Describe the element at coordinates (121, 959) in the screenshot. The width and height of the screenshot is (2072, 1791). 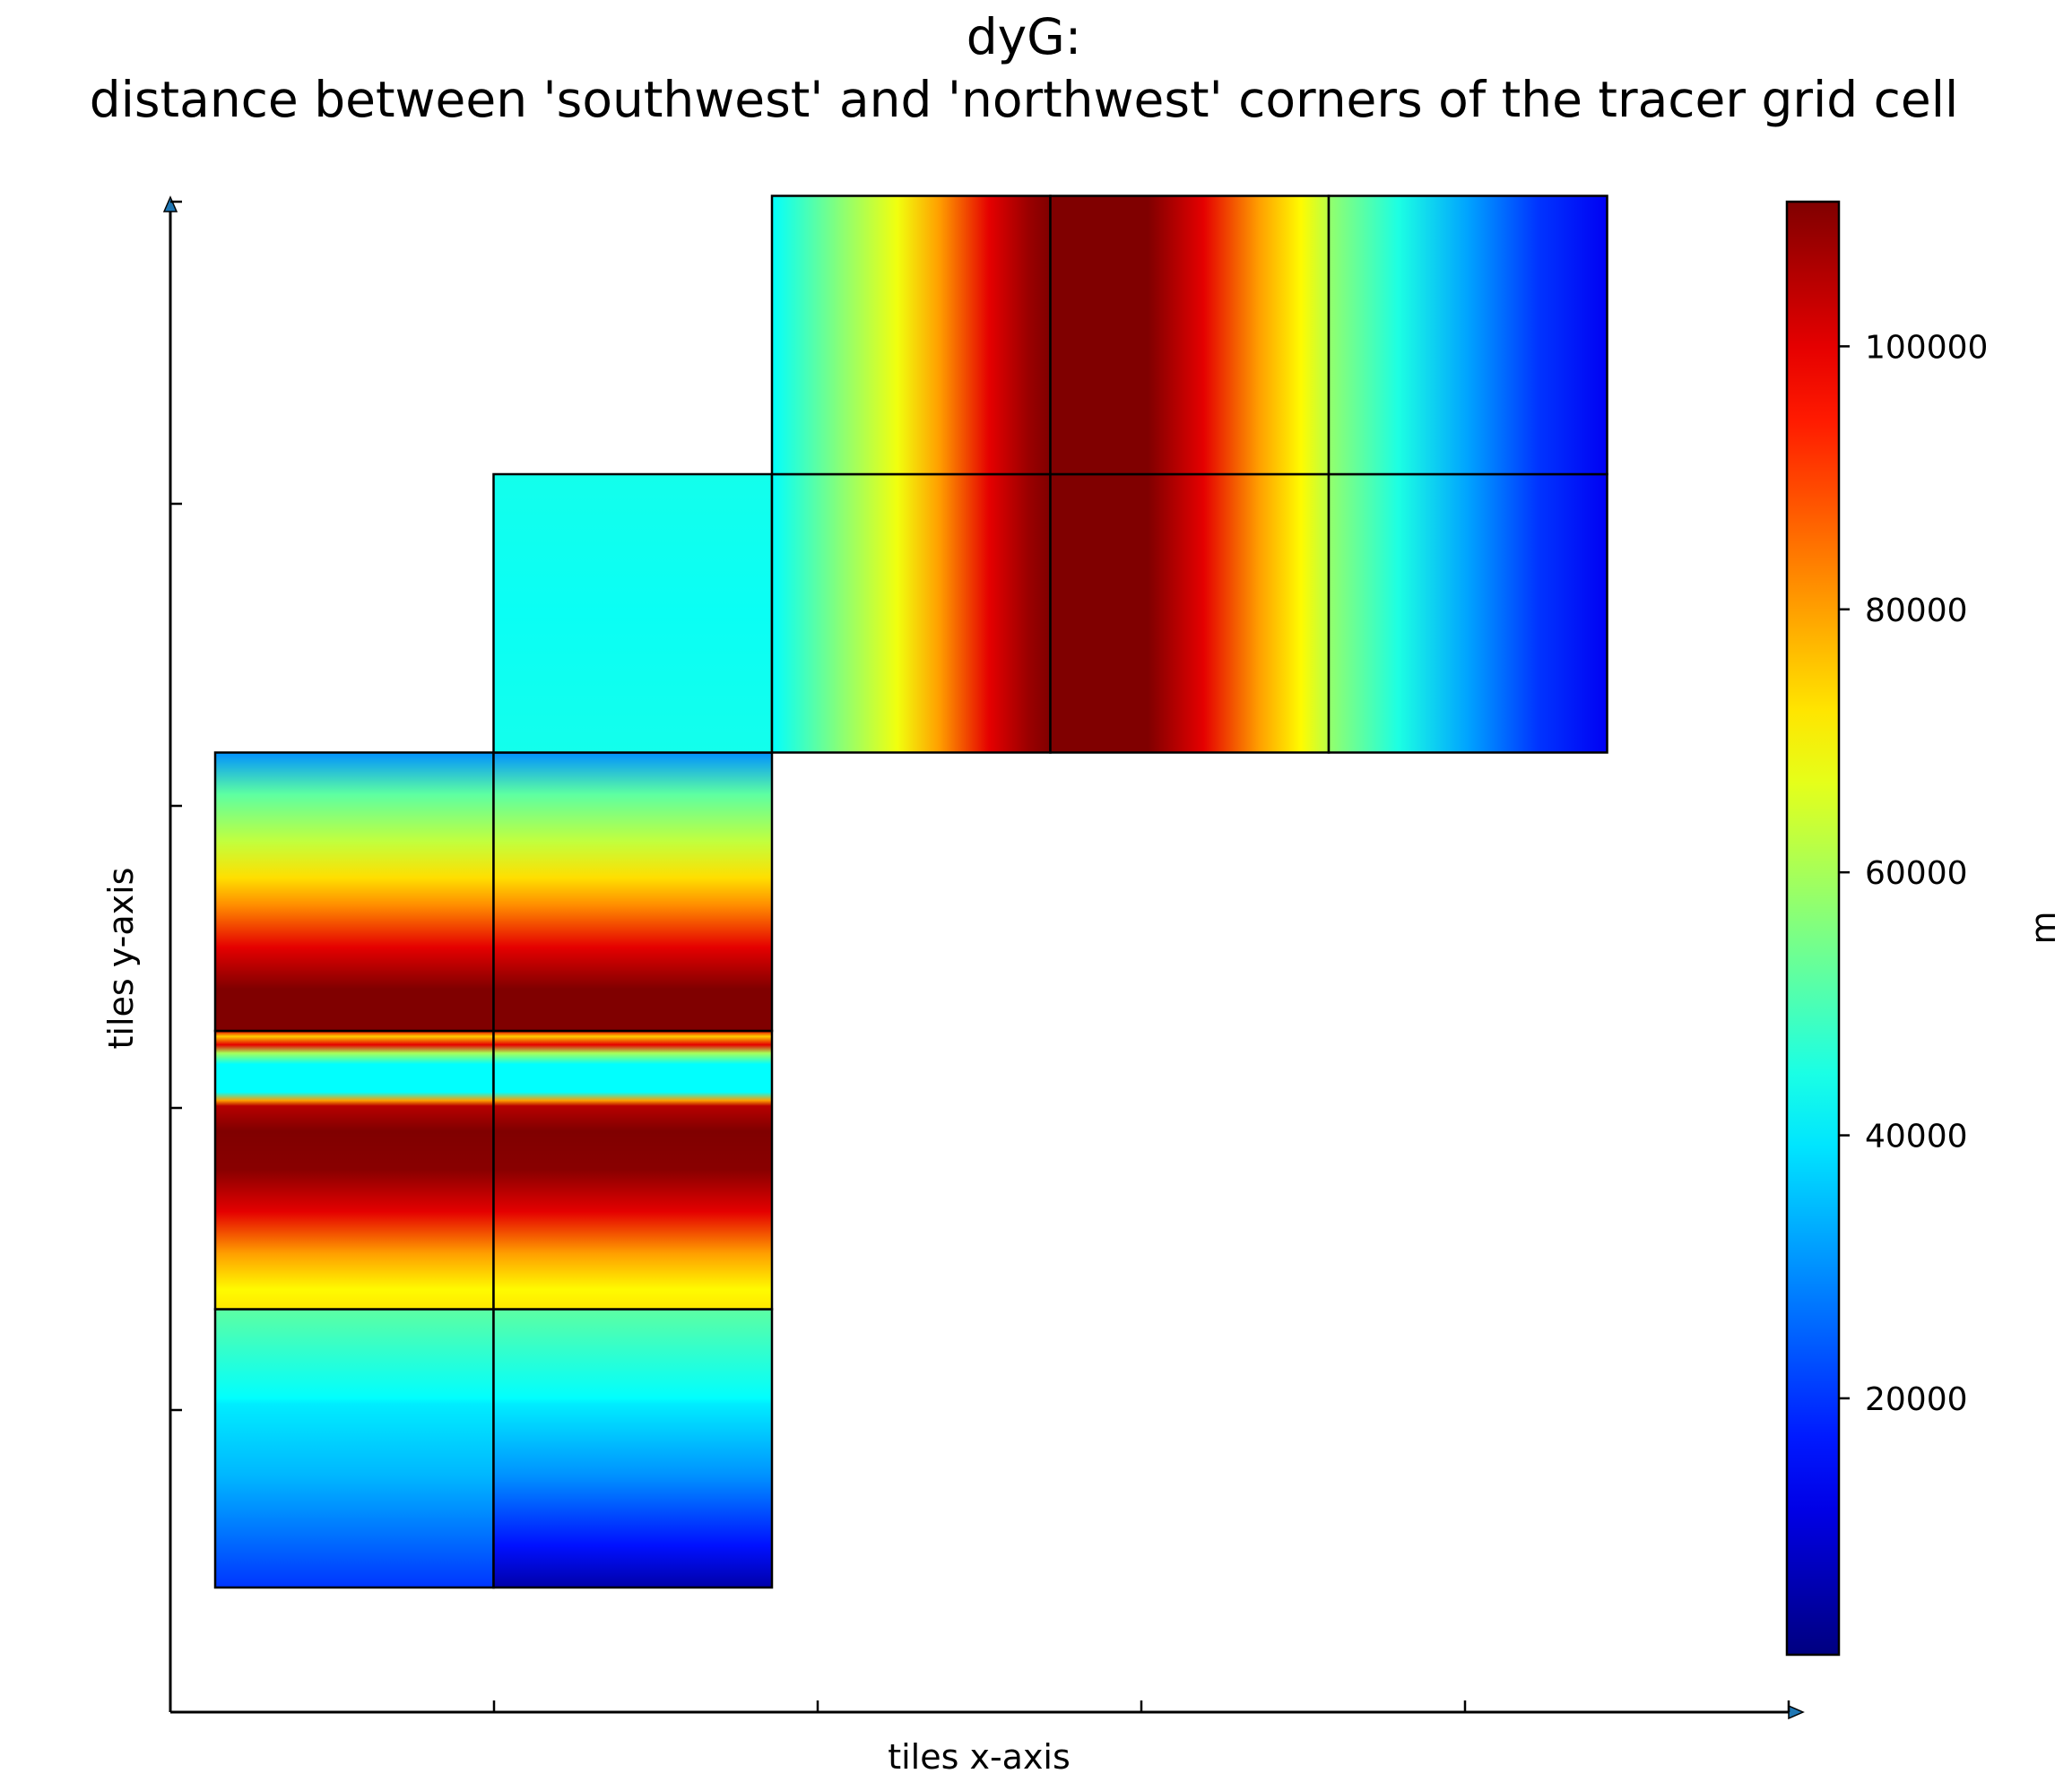
I see `y-axis-label: tiles y-axis` at that location.